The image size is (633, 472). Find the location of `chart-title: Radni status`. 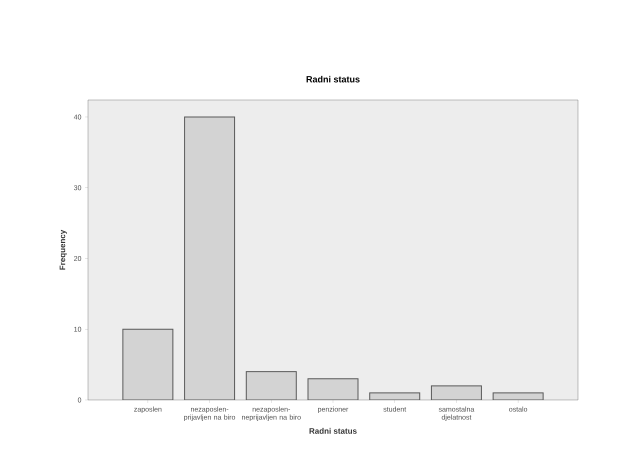

chart-title: Radni status is located at coordinates (333, 79).